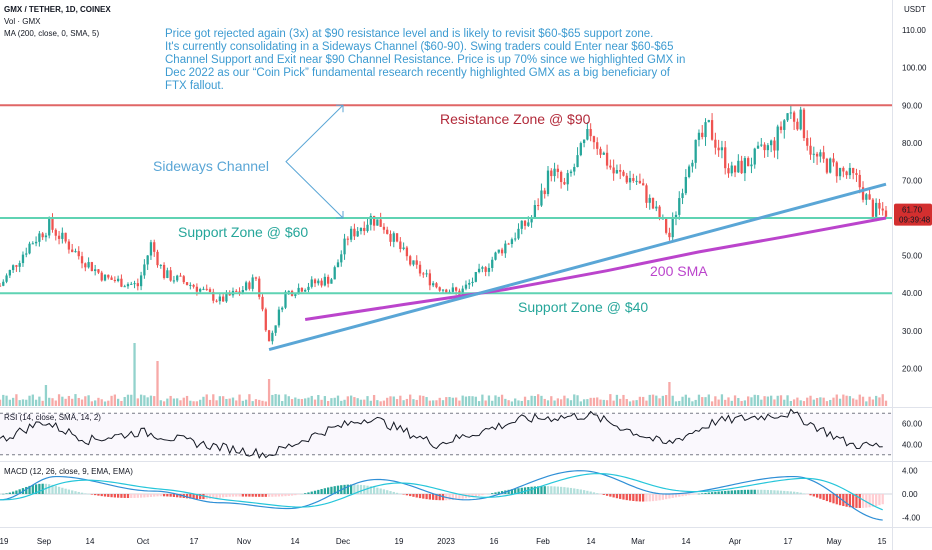 The image size is (932, 550). Describe the element at coordinates (686, 541) in the screenshot. I see `time-tick: 14` at that location.